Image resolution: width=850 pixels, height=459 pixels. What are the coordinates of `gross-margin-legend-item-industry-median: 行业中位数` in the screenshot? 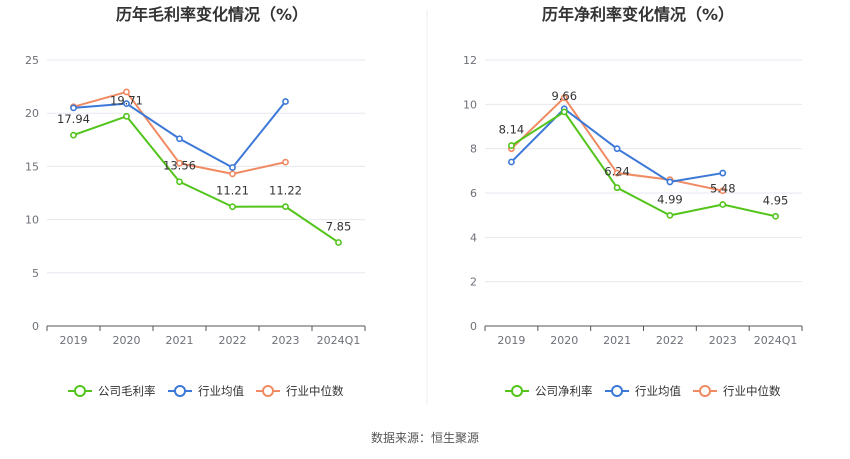 It's located at (300, 391).